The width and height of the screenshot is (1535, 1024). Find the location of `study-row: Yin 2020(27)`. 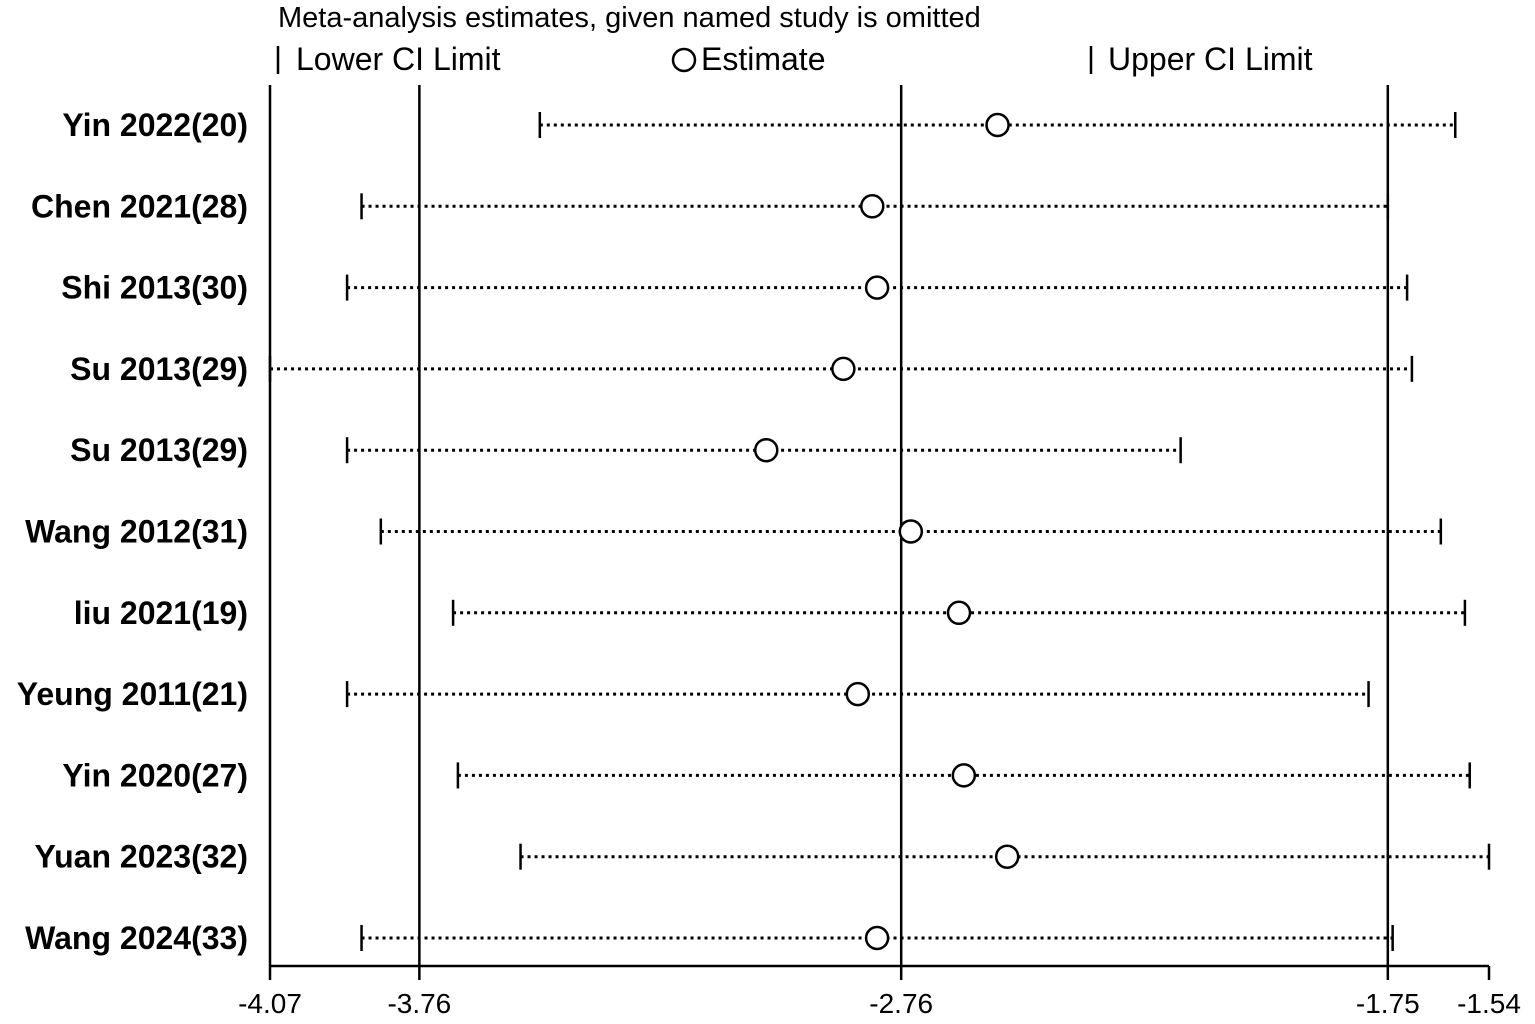

study-row: Yin 2020(27) is located at coordinates (766, 775).